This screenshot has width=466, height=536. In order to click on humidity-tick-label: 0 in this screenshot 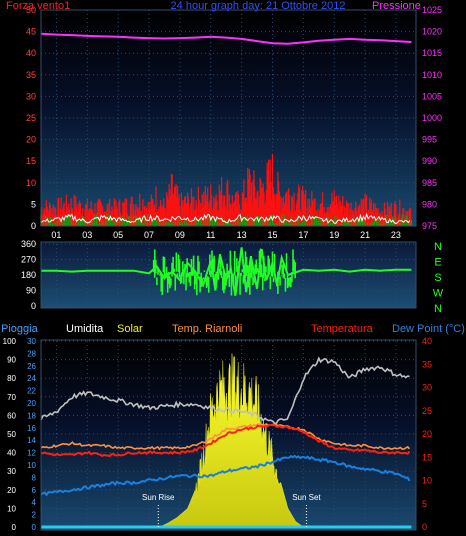, I will do `click(14, 527)`.